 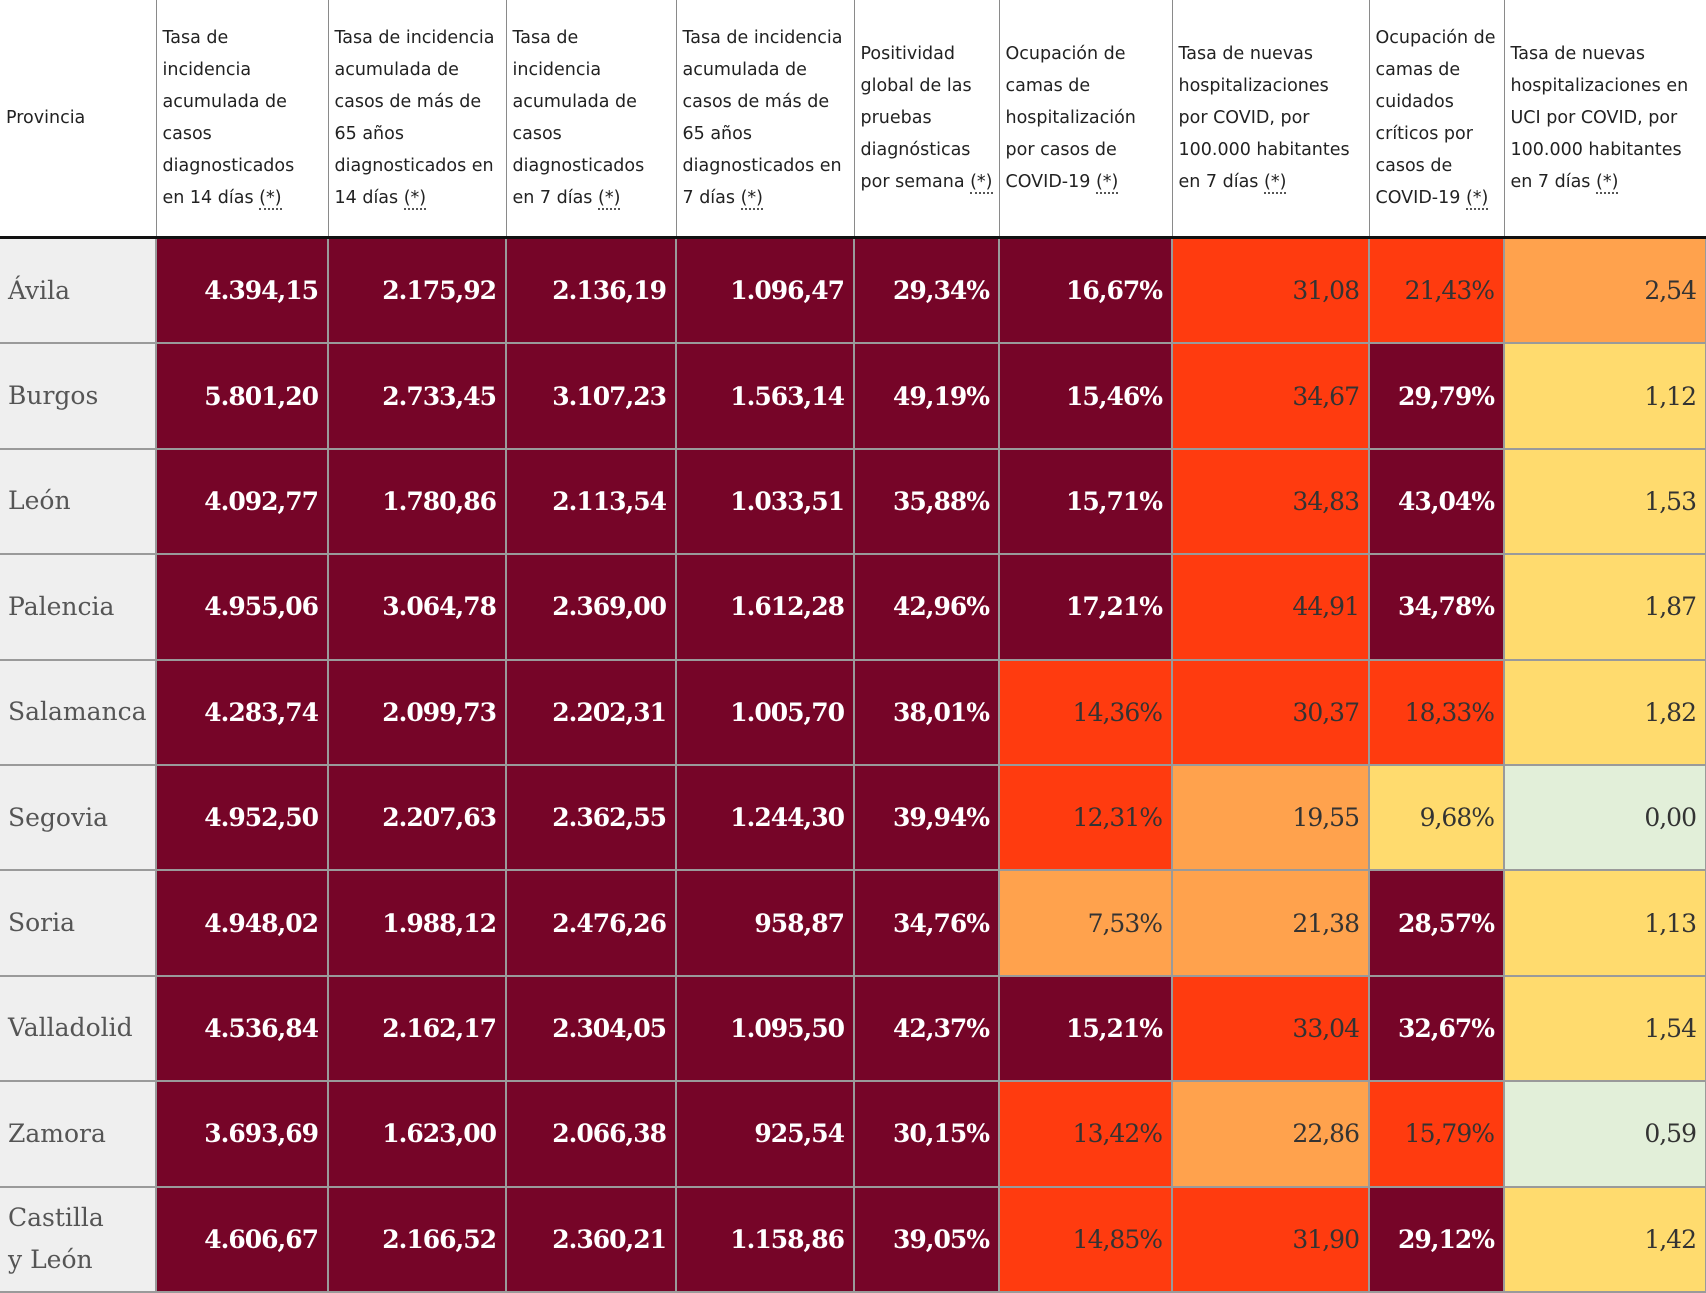 What do you see at coordinates (1437, 607) in the screenshot?
I see `table-cell: 34,78%` at bounding box center [1437, 607].